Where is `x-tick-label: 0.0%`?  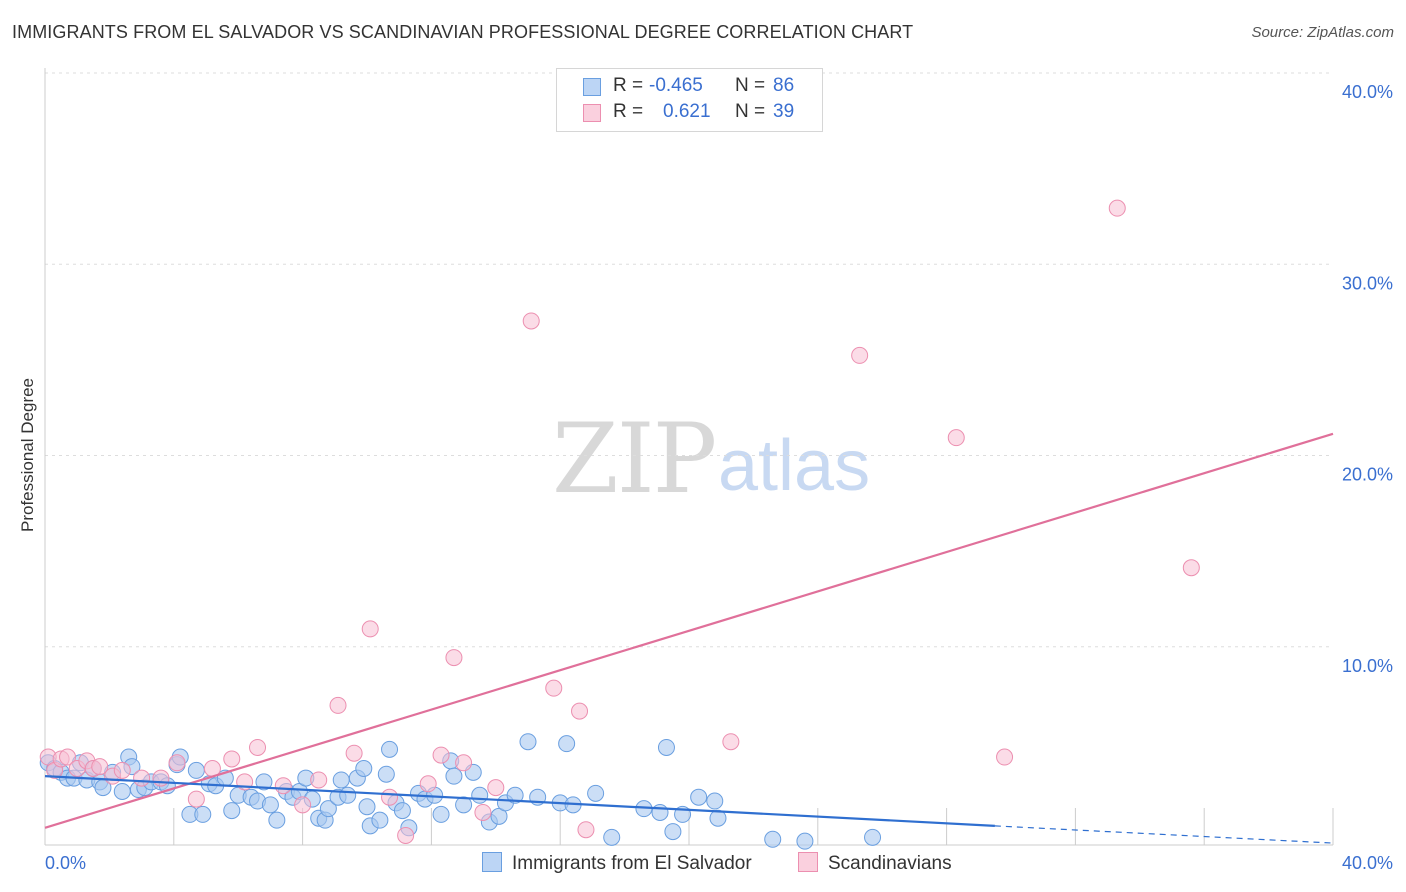
x-tick-label: 0.0% is located at coordinates (65, 863).